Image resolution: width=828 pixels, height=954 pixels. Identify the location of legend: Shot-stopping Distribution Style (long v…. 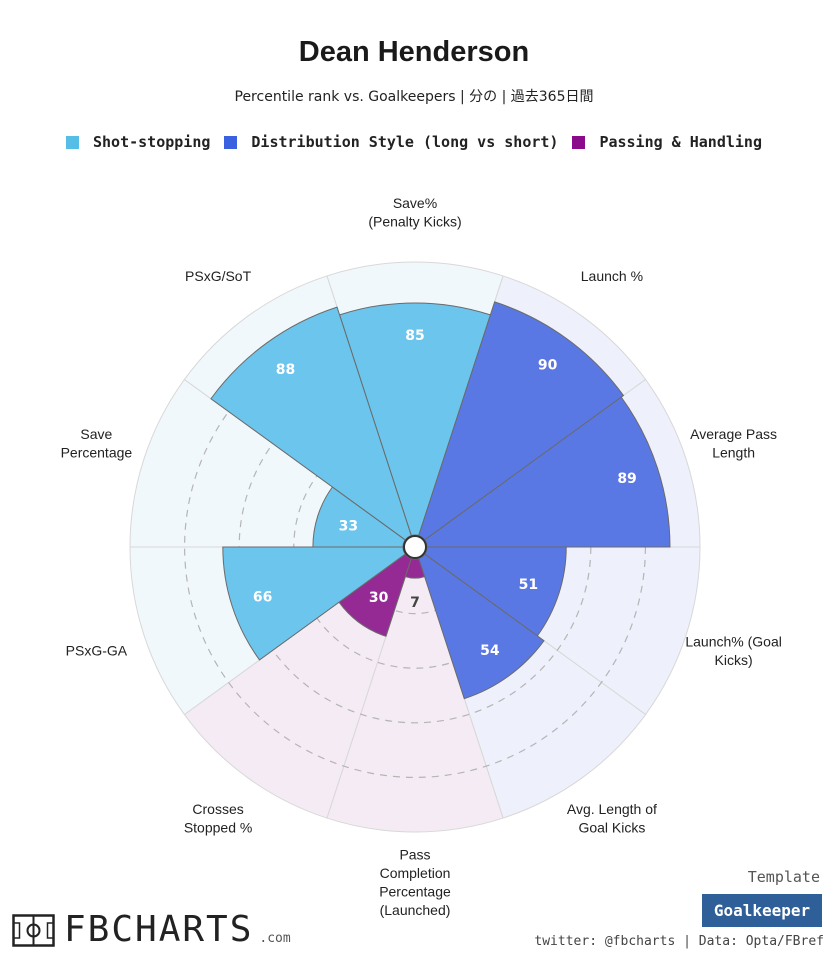
(414, 142).